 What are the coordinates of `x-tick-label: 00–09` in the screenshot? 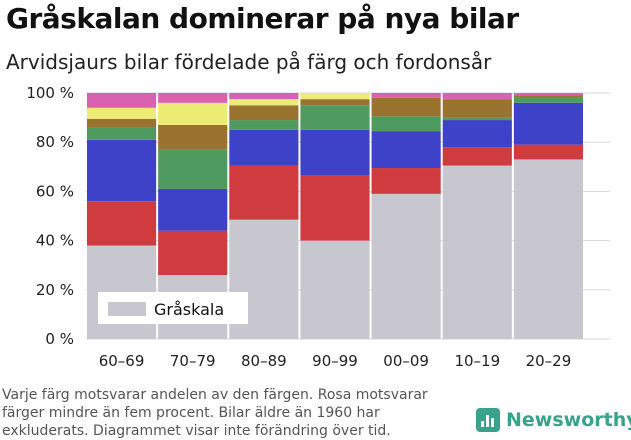 It's located at (406, 361).